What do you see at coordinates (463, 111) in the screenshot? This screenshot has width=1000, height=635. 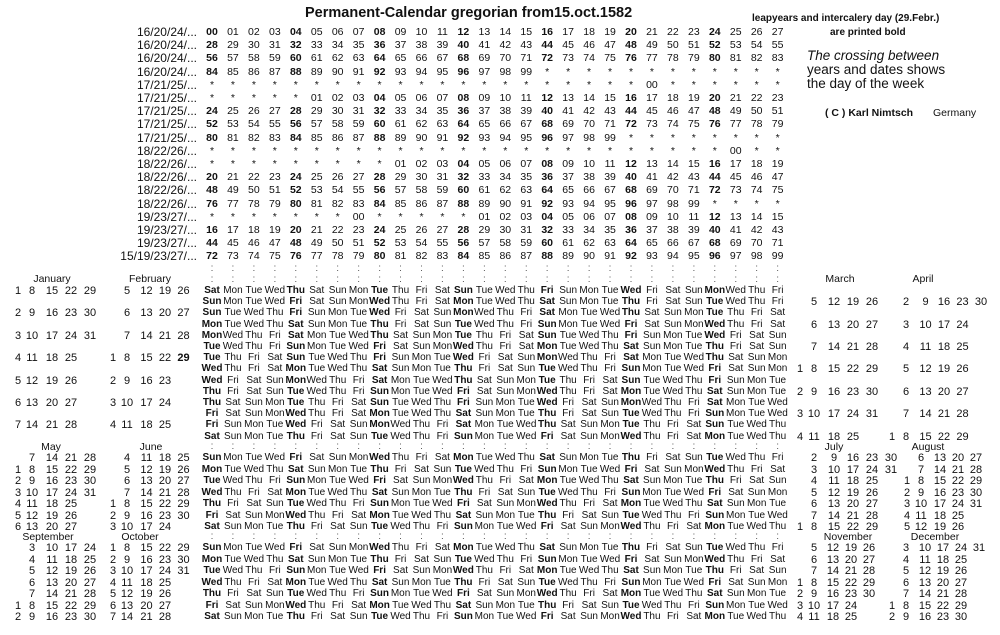 I see `year-cell: 36` at bounding box center [463, 111].